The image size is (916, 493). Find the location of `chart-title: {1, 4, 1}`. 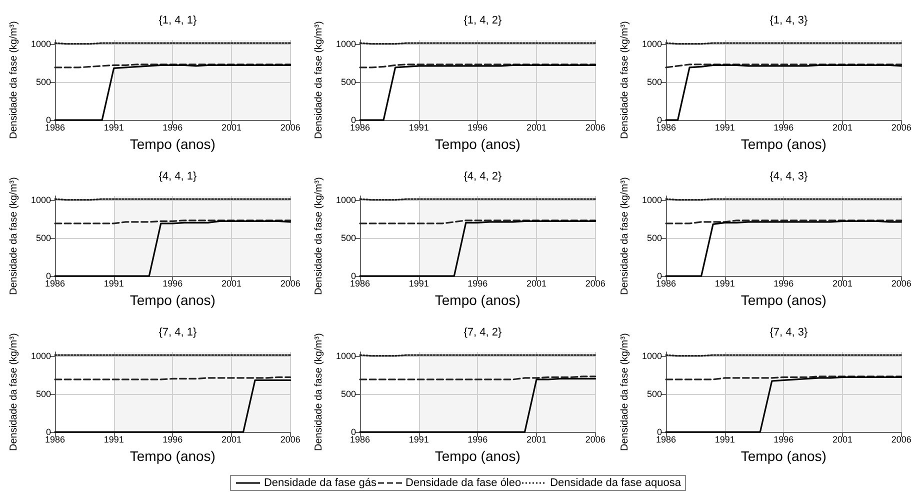

chart-title: {1, 4, 1} is located at coordinates (177, 20).